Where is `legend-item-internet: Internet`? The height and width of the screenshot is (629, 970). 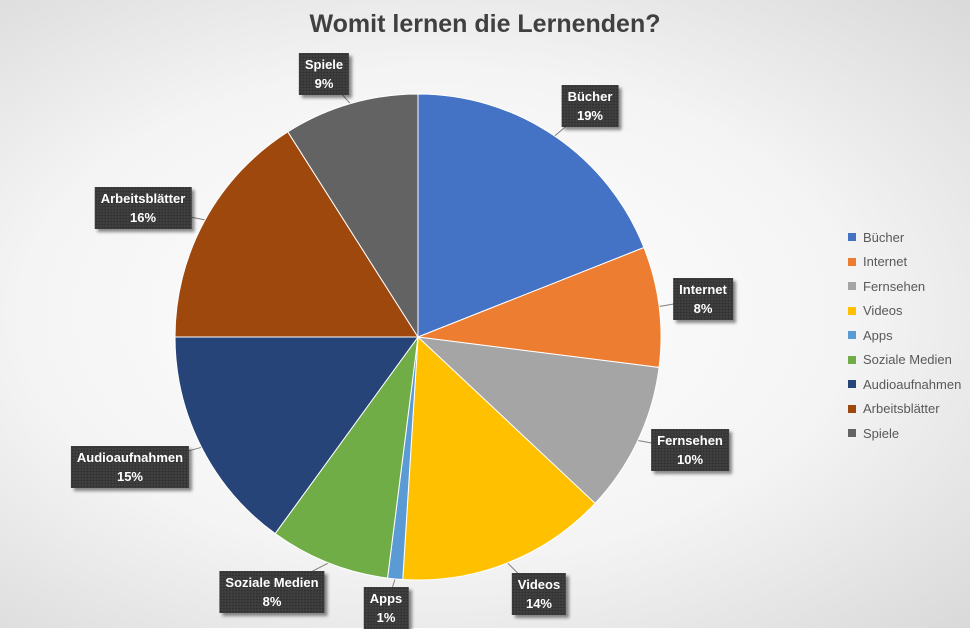 legend-item-internet: Internet is located at coordinates (905, 262).